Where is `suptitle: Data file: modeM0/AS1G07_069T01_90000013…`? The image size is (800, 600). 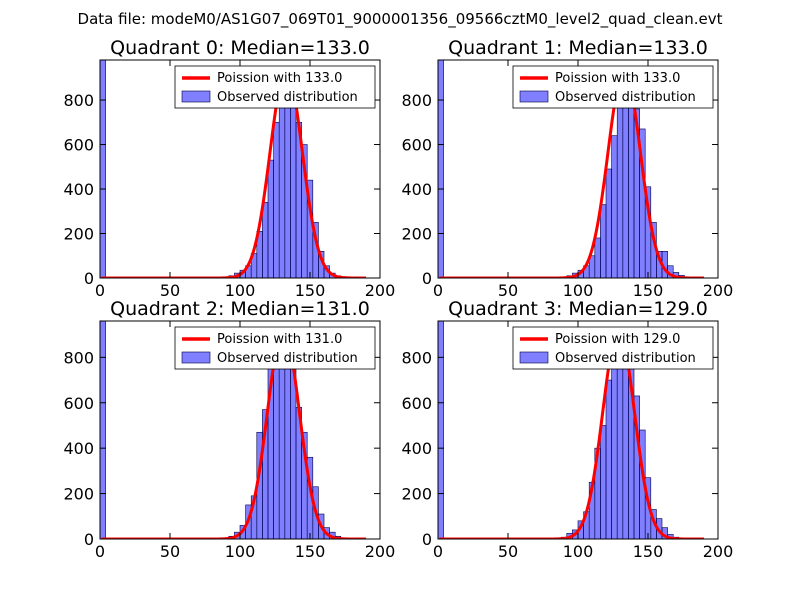 suptitle: Data file: modeM0/AS1G07_069T01_90000013… is located at coordinates (400, 19).